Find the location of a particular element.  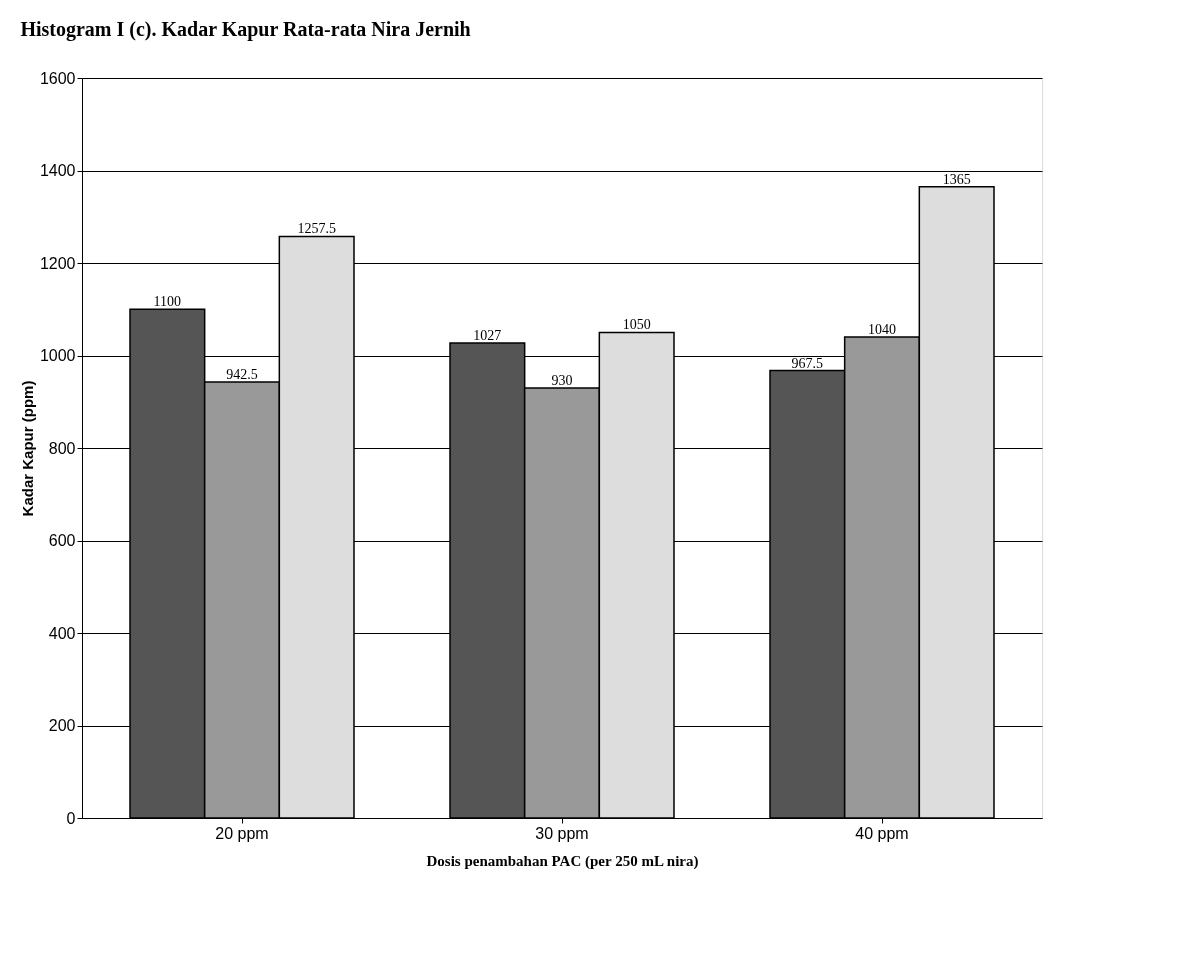

y-tick-label: 1400 is located at coordinates (57, 170).